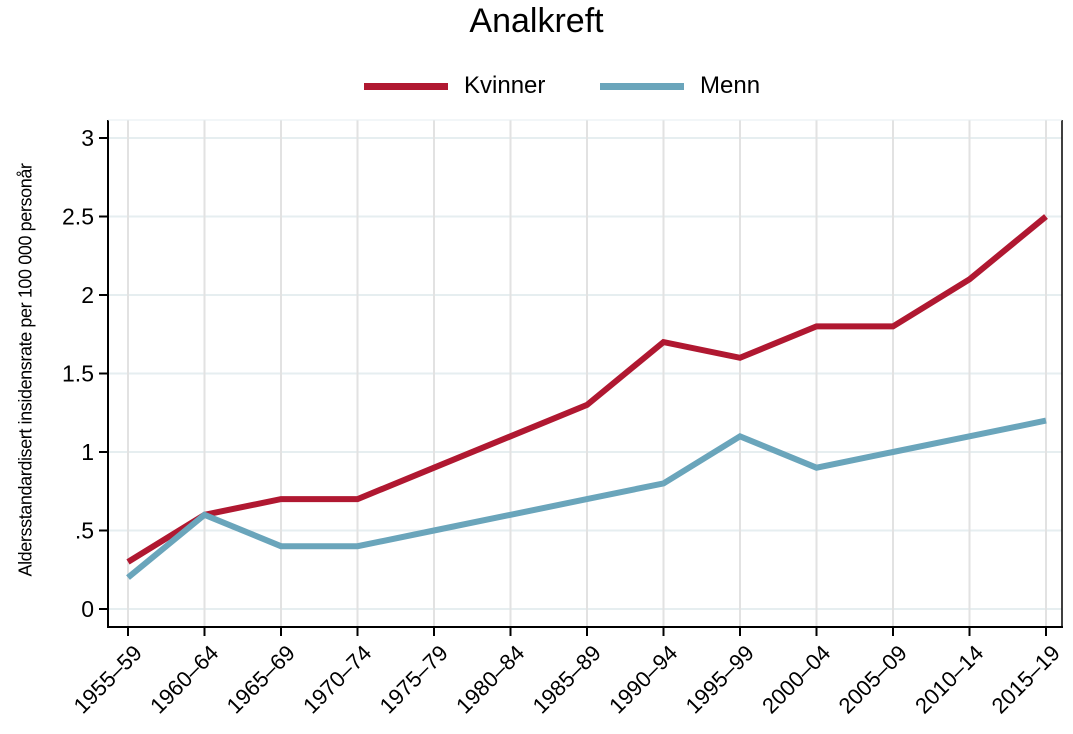 The image size is (1073, 734). What do you see at coordinates (730, 85) in the screenshot?
I see `legend-label-menn: Menn` at bounding box center [730, 85].